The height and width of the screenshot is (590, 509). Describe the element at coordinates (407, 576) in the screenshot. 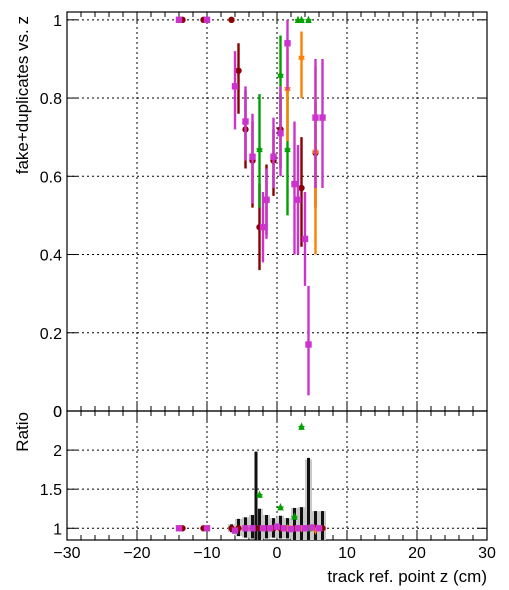

I see `x-axis-label: track ref. point z (cm)` at that location.